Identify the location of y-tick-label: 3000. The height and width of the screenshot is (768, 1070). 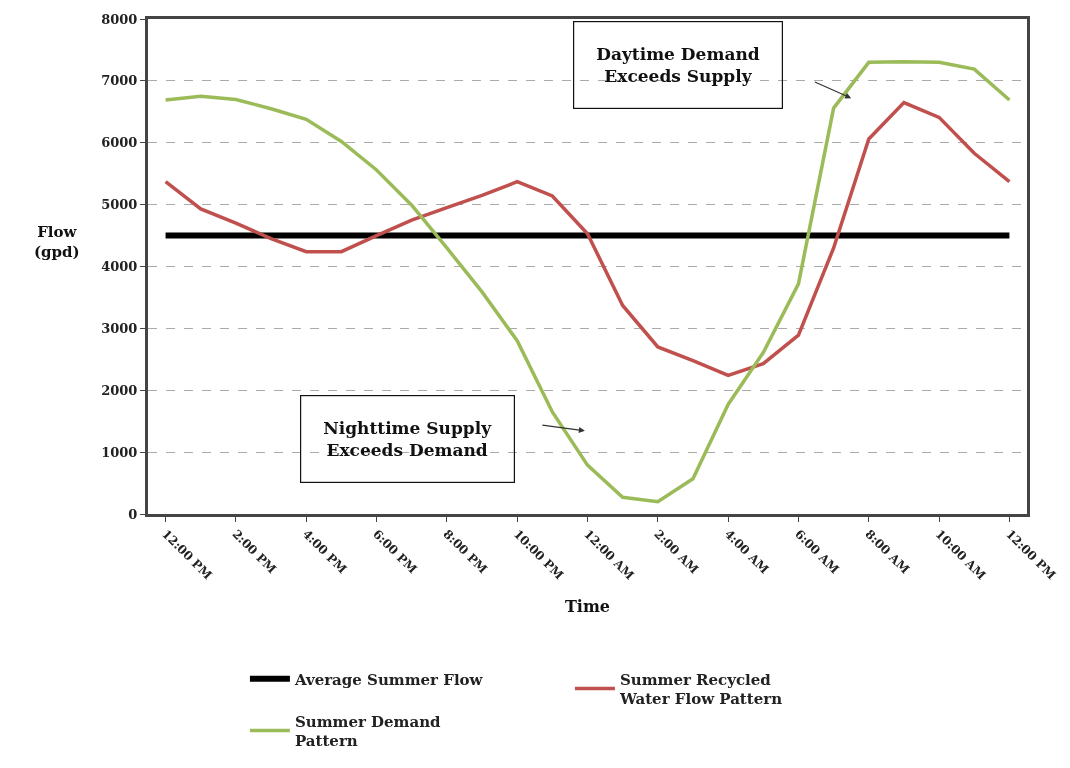
(119, 328).